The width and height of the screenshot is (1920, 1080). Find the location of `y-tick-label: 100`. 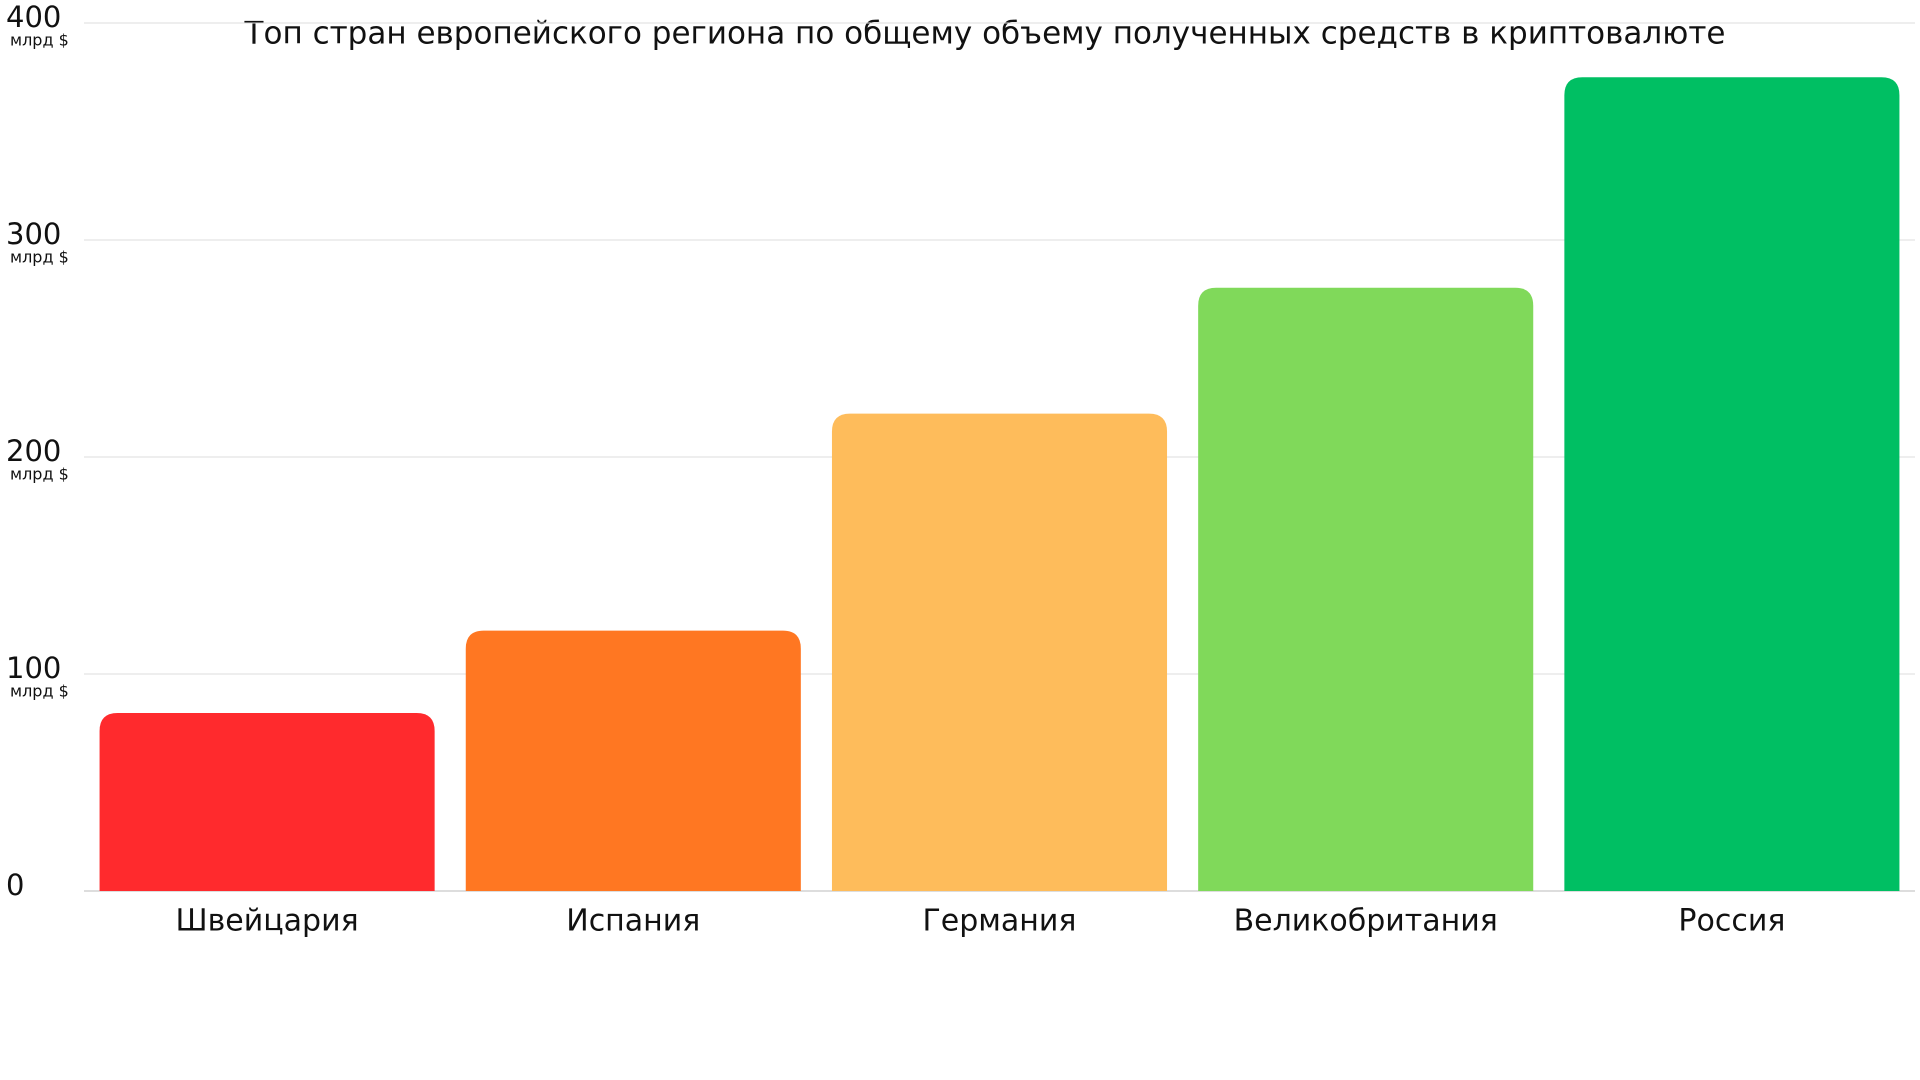

y-tick-label: 100 is located at coordinates (33, 668).